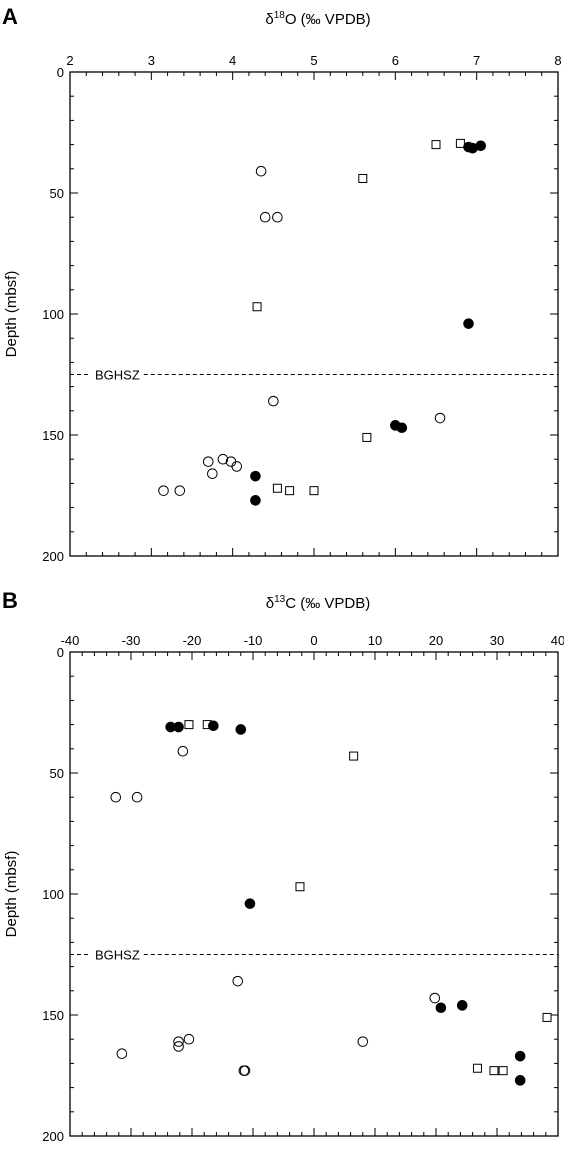 The image size is (564, 1164). What do you see at coordinates (314, 375) in the screenshot?
I see `bghsz-annotation-a: BGHSZ` at bounding box center [314, 375].